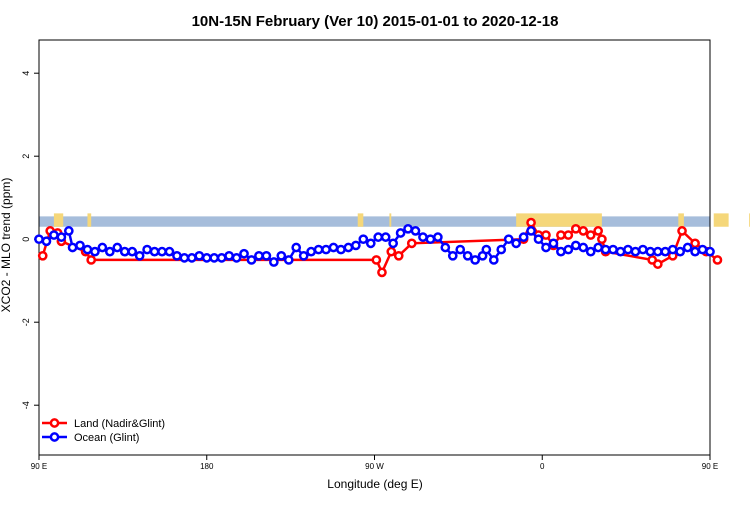 This screenshot has width=750, height=505. Describe the element at coordinates (374, 221) in the screenshot. I see `ocean-band` at that location.